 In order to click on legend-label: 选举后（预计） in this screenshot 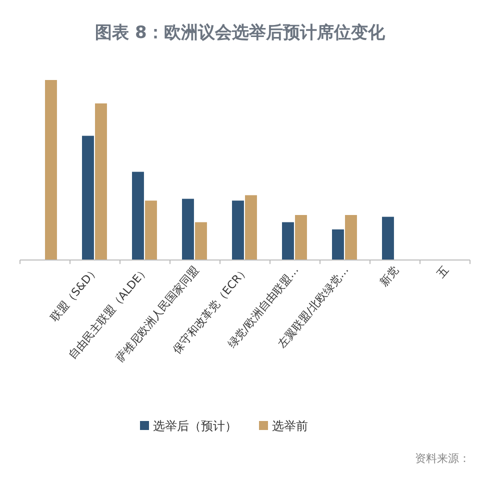, I will do `click(195, 426)`.